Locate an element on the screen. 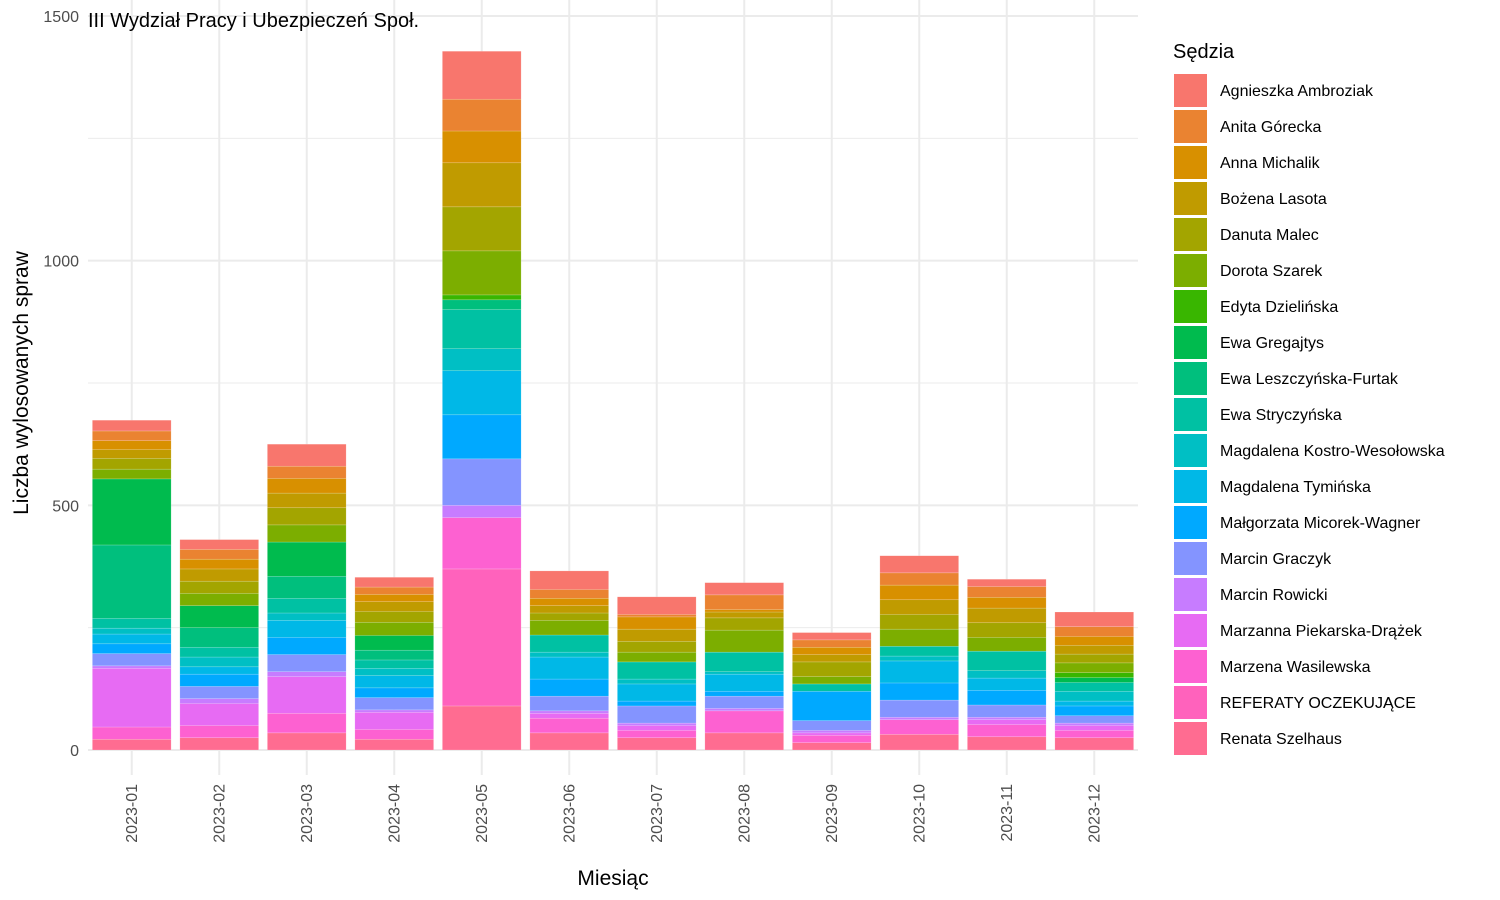 The image size is (1500, 900). legend-label: Dorota Szarek is located at coordinates (1271, 271).